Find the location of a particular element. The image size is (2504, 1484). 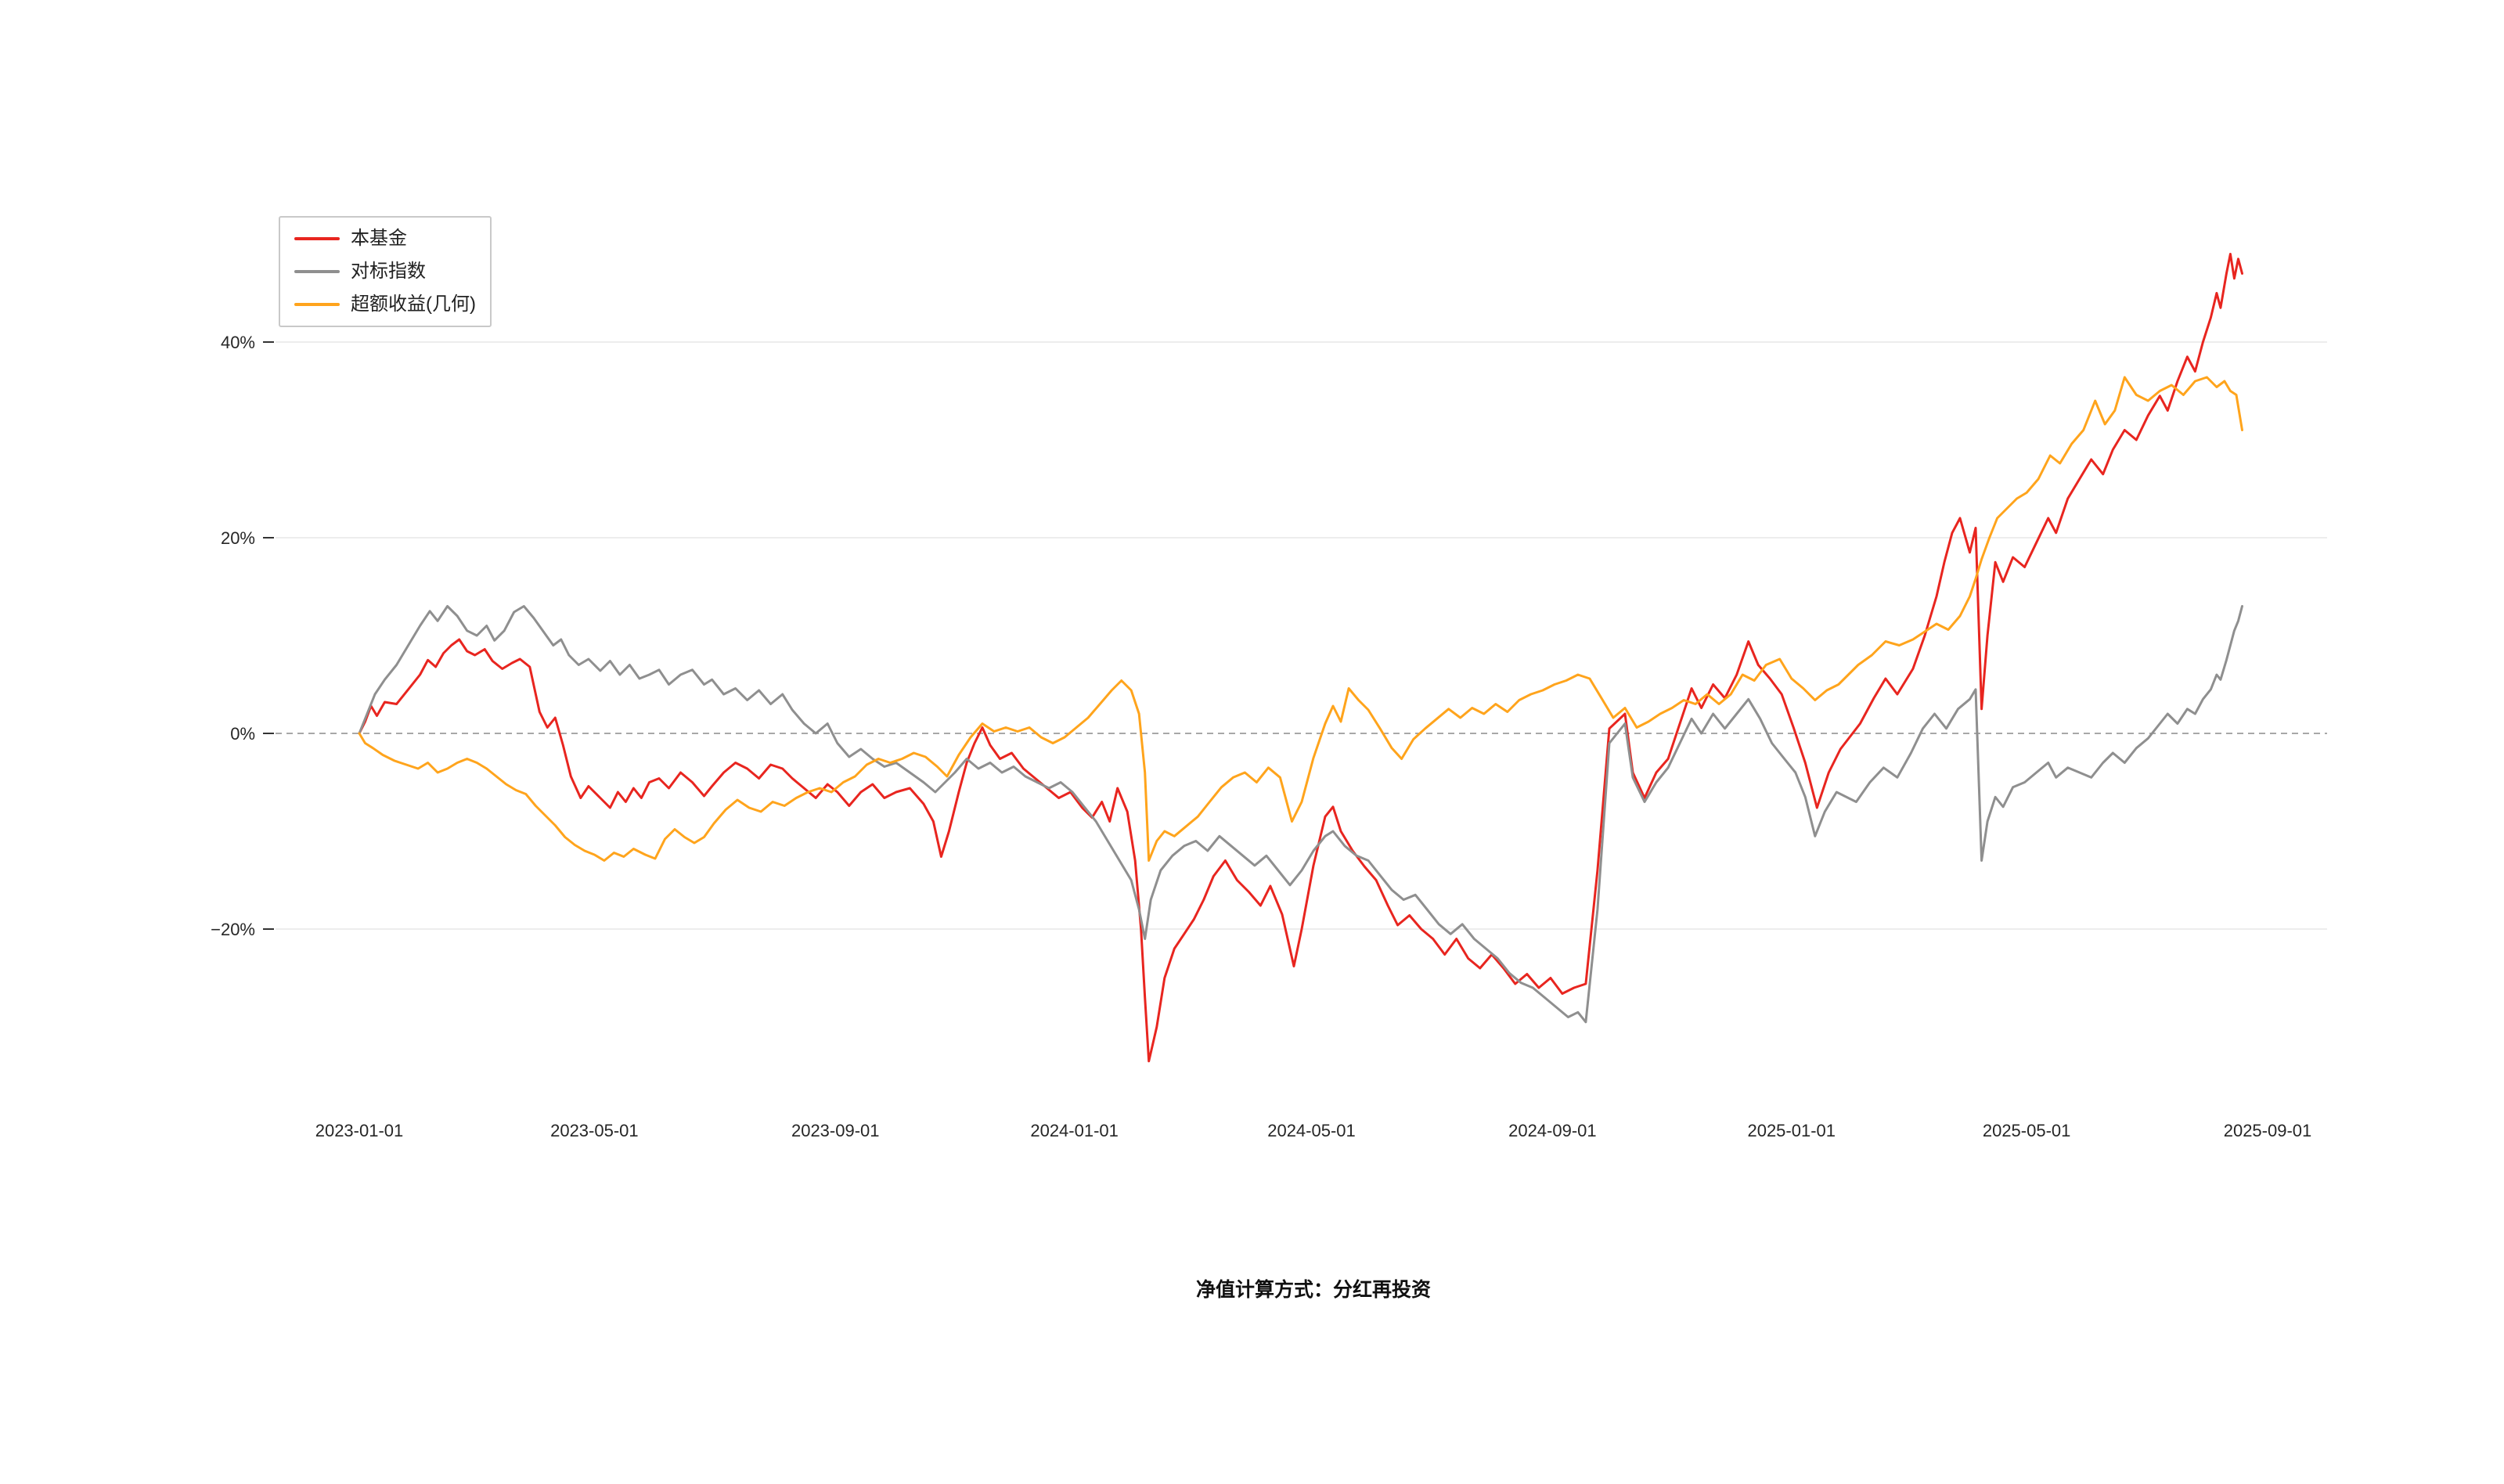

chart-legend: 本基金对标指数超额收益(几何) is located at coordinates (385, 271).